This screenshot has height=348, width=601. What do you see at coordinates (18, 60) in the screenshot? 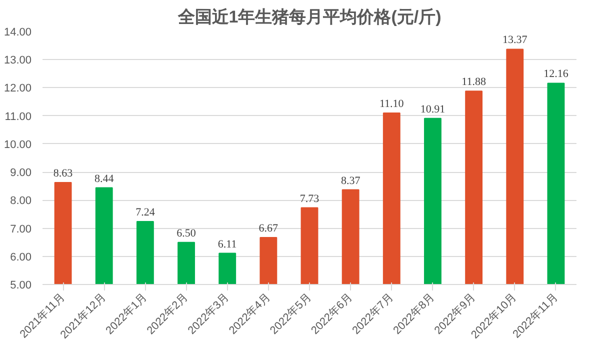
I see `y-tick-label: 13.00` at bounding box center [18, 60].